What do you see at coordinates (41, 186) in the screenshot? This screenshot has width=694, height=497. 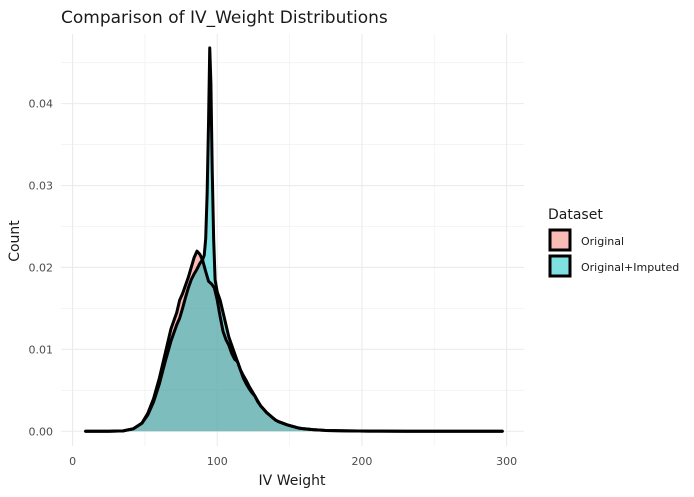 I see `y-tick-label: 0.03` at bounding box center [41, 186].